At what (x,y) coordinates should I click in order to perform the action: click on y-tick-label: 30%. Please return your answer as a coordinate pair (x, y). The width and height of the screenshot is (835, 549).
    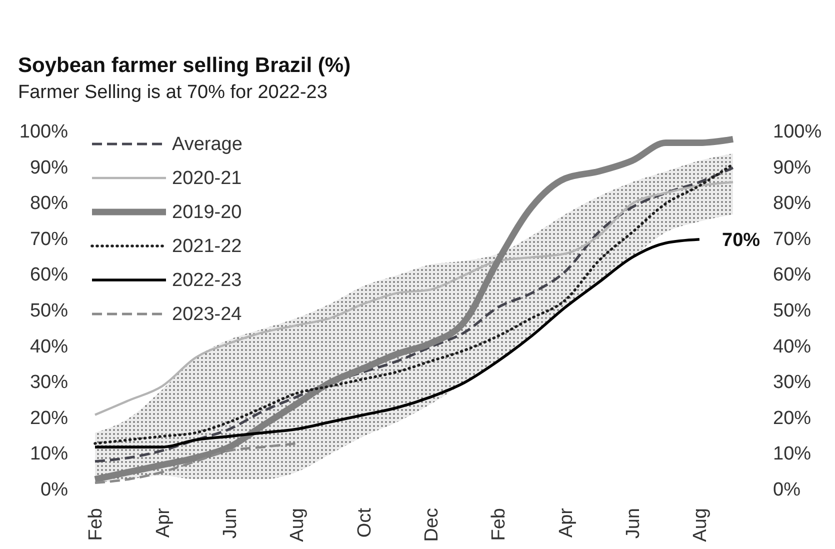
    Looking at the image, I should click on (49, 383).